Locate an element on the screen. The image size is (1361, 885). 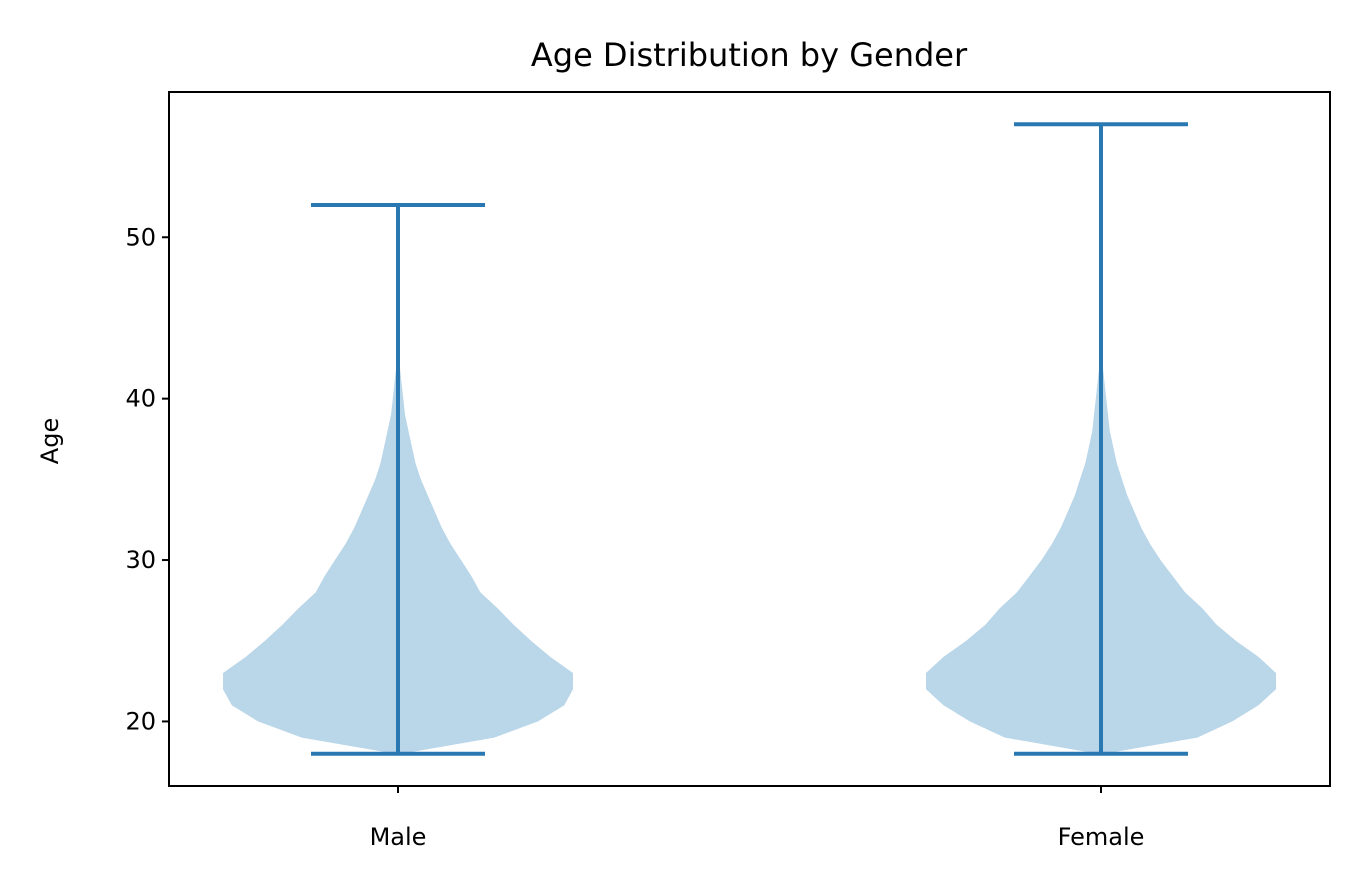
y-tick-label: 20 is located at coordinates (140, 721).